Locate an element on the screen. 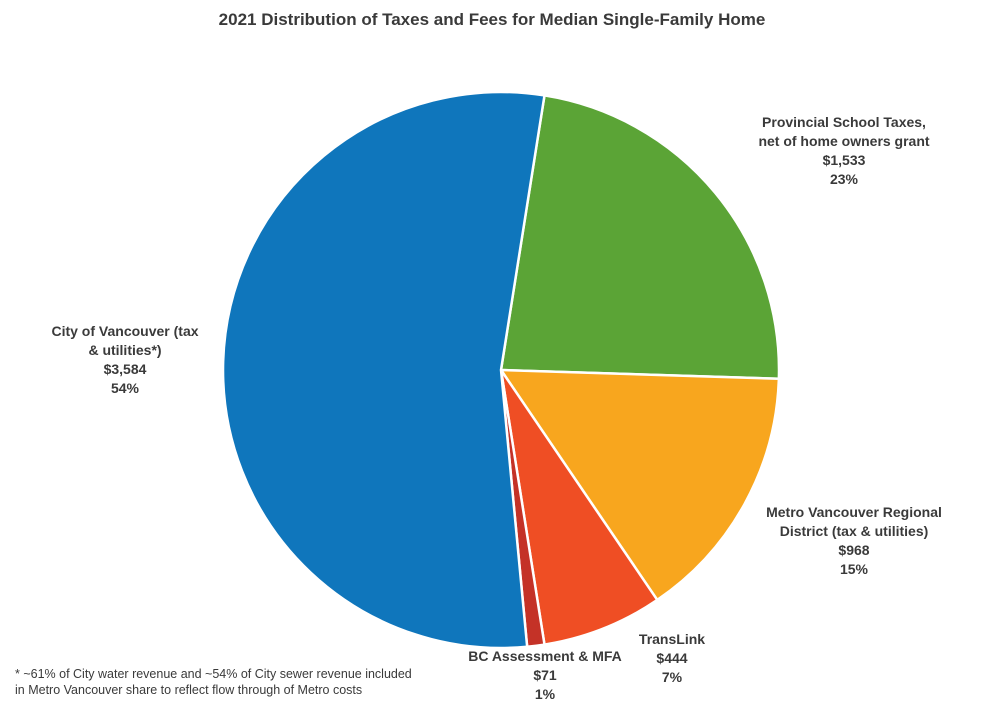 The height and width of the screenshot is (720, 984). label-amount: $1,533 is located at coordinates (844, 160).